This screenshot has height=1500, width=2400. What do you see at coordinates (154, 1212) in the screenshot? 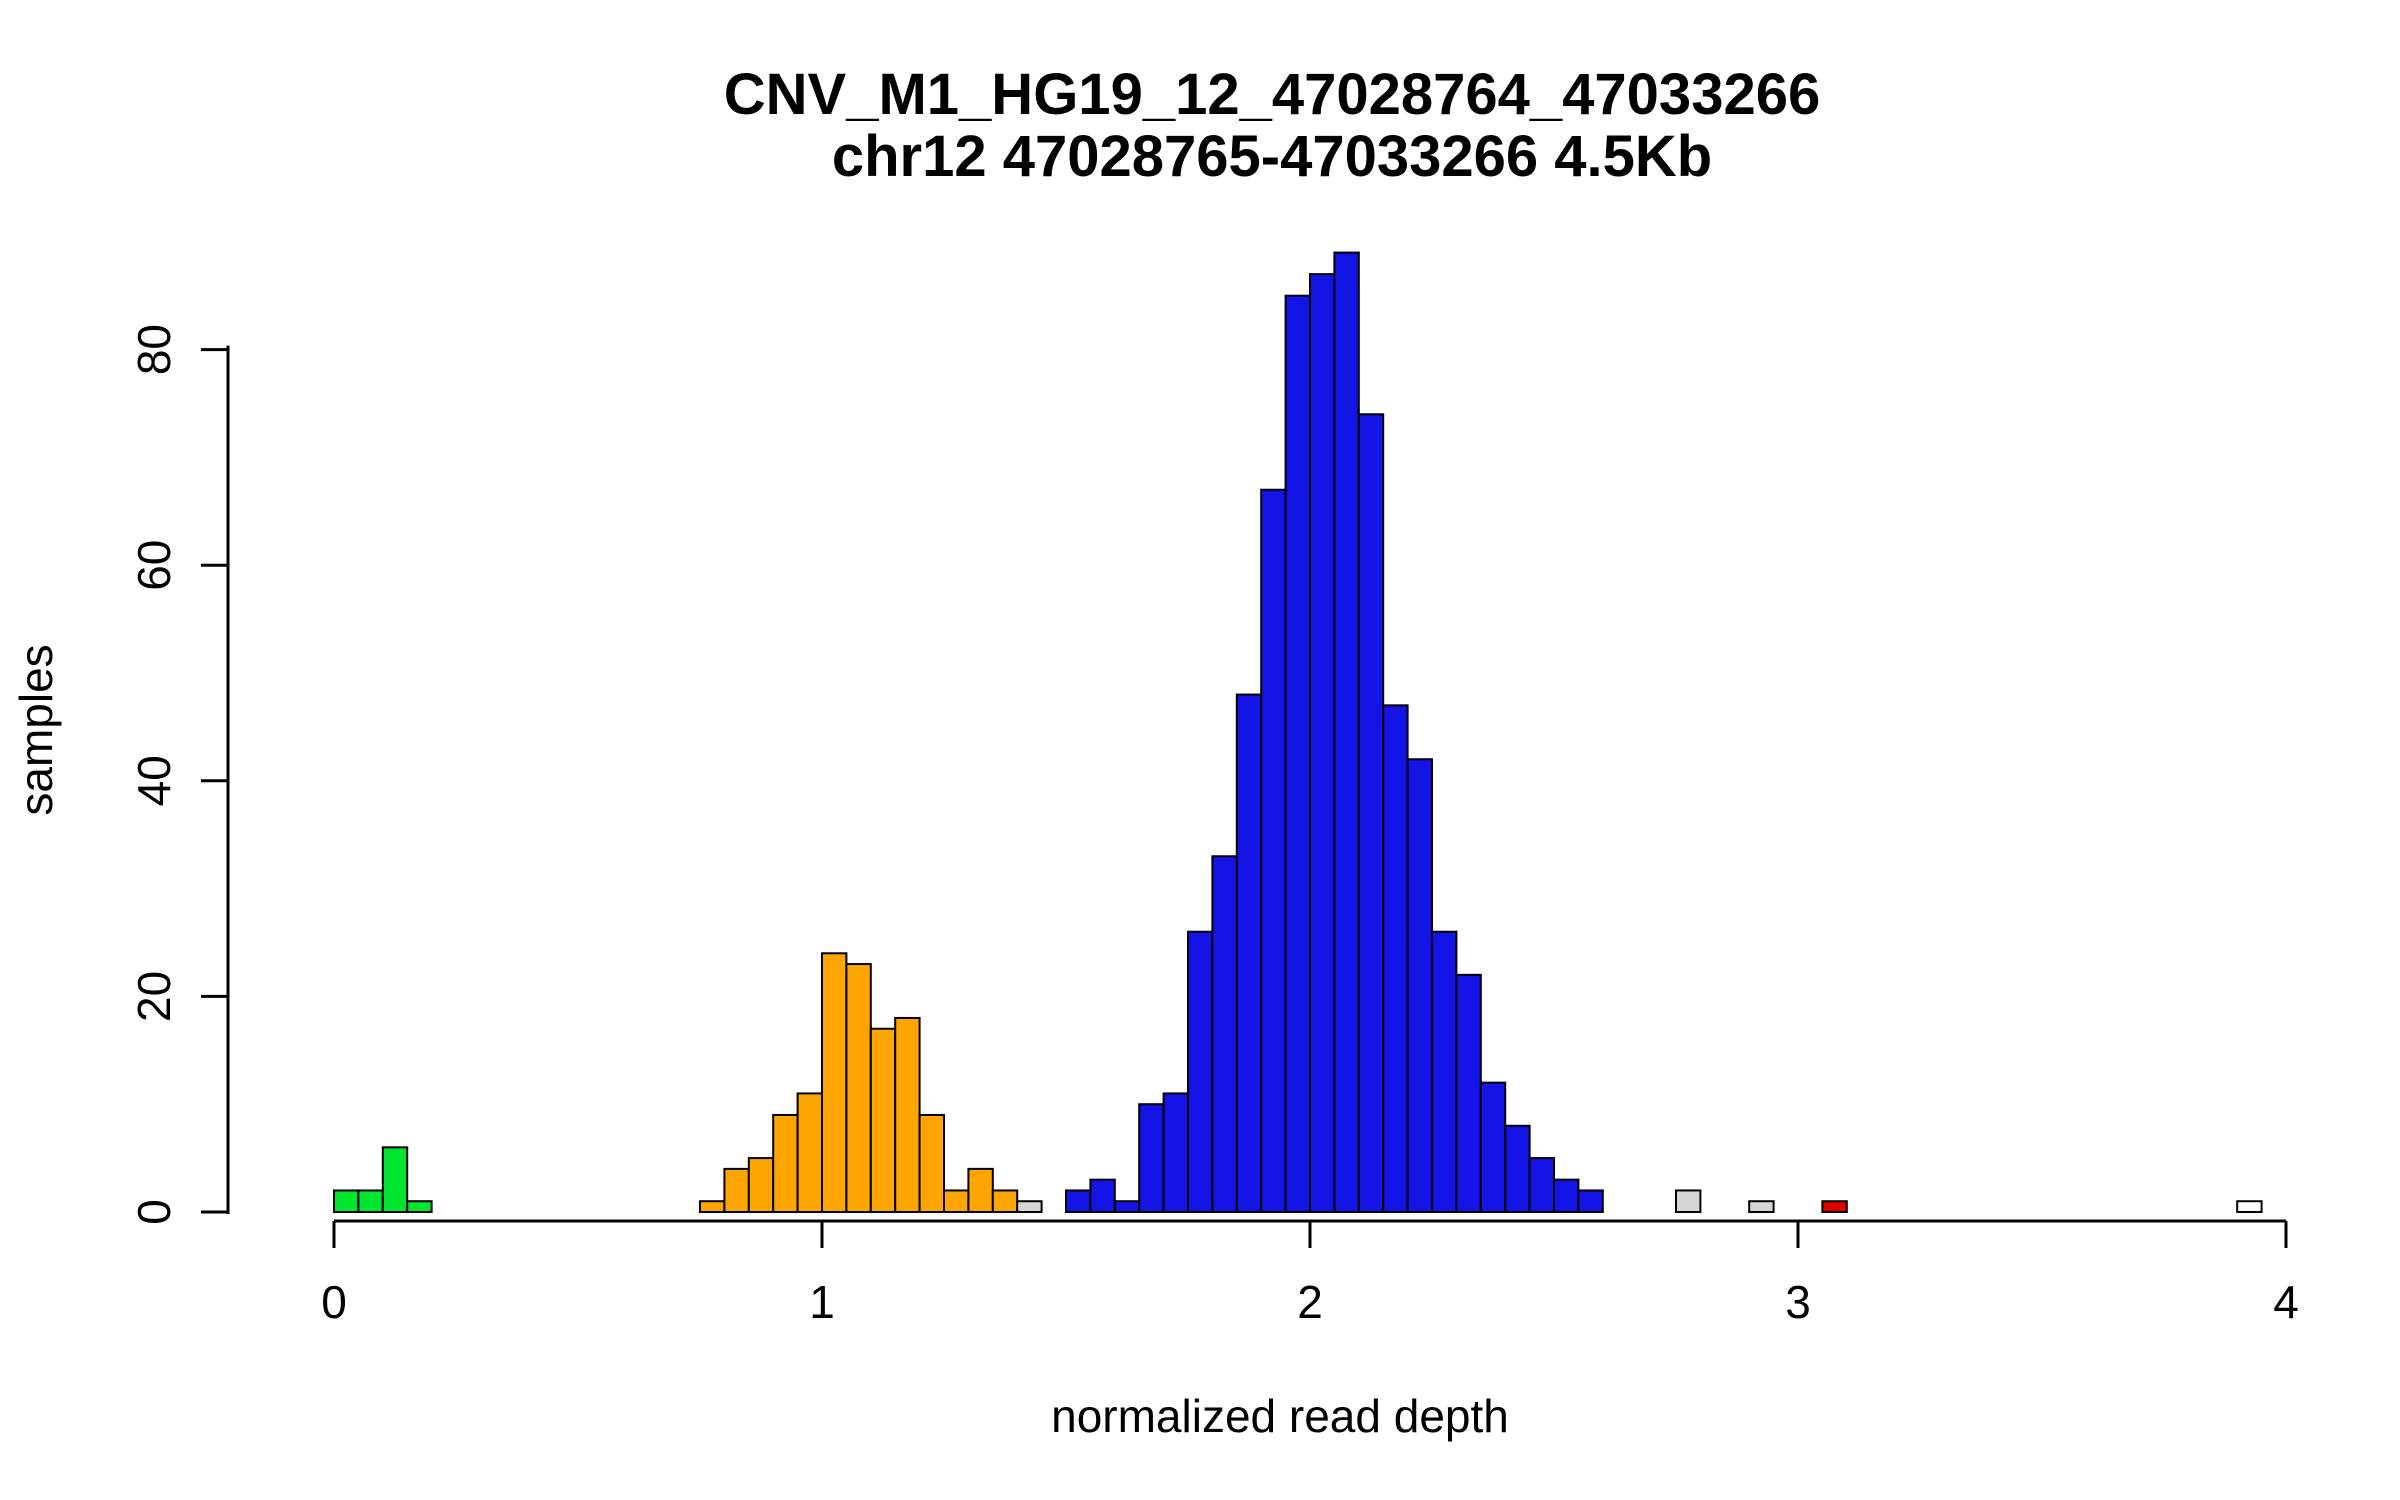
I see `y-tick-label: 0` at bounding box center [154, 1212].